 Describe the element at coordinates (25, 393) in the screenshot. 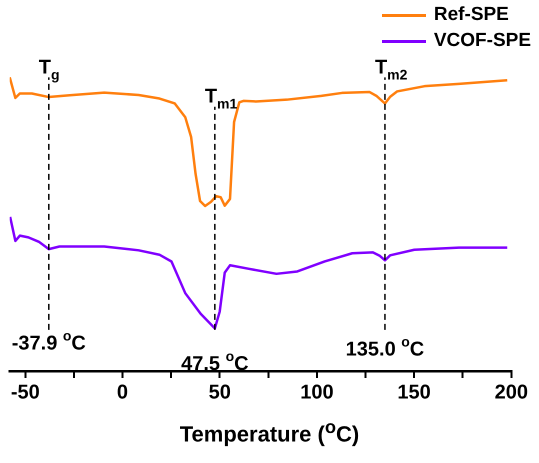

I see `x-tick-label: -50` at that location.